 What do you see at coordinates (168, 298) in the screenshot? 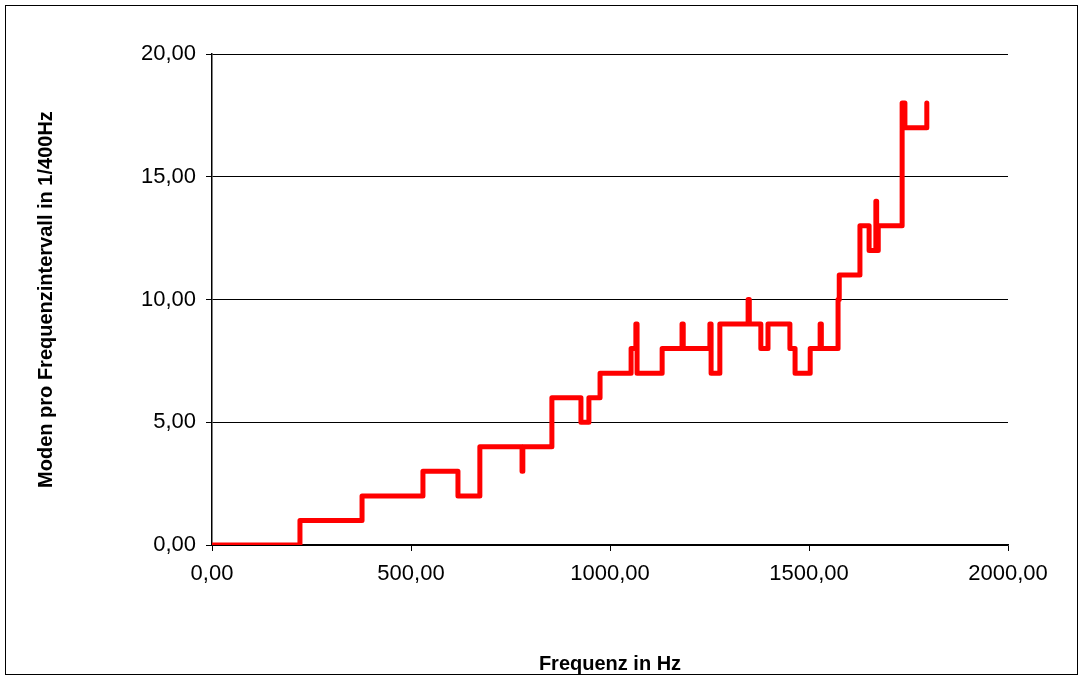
I see `y-tick-label: 10,00` at bounding box center [168, 298].